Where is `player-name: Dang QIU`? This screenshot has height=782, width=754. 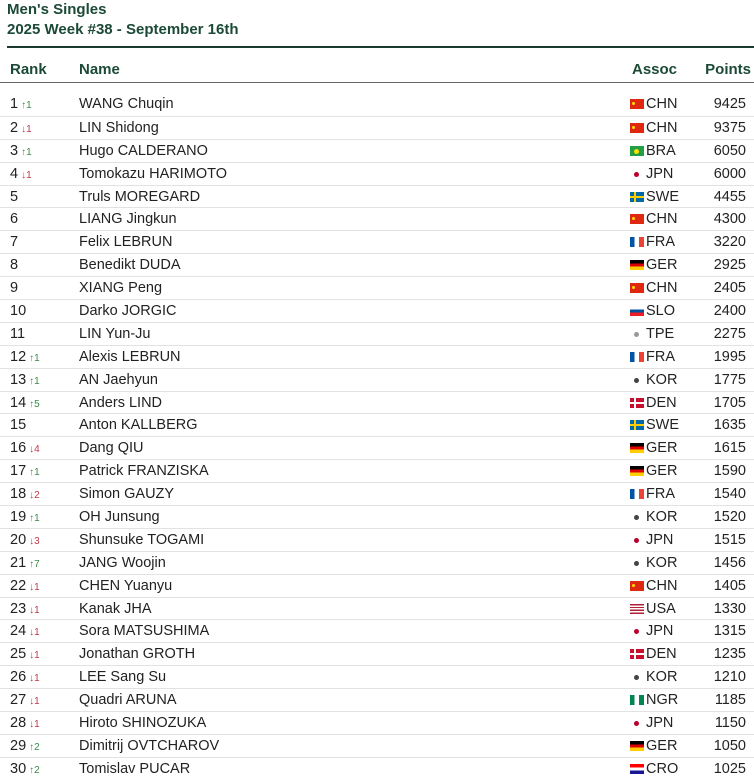 player-name: Dang QIU is located at coordinates (111, 448).